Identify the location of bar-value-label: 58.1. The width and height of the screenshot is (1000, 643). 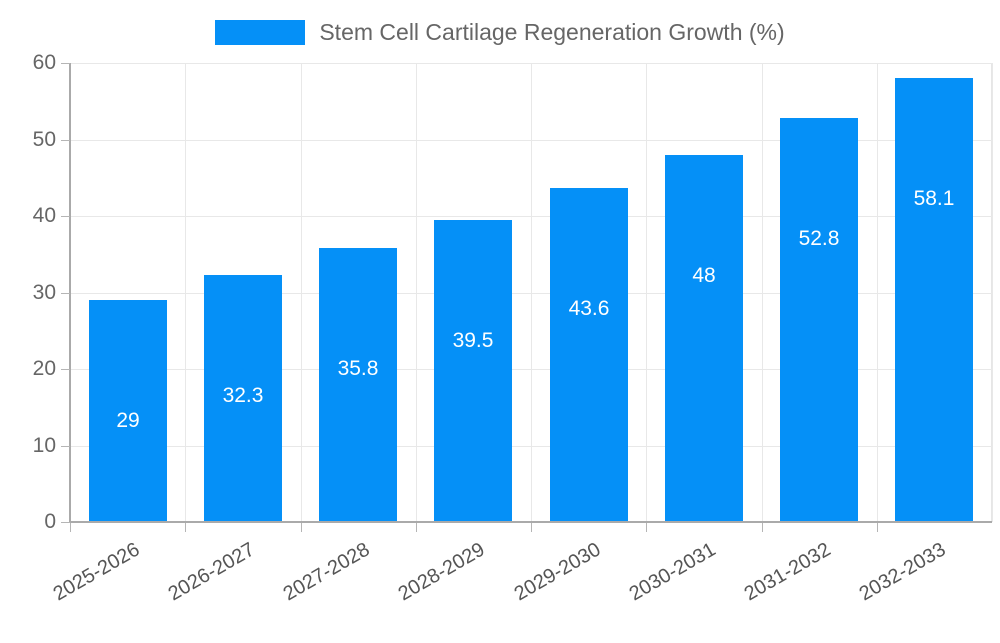
(934, 198).